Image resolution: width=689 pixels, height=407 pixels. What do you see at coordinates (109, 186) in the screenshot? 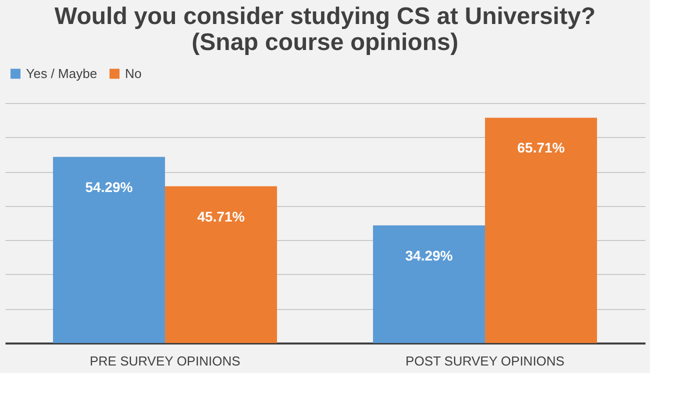
I see `data-label: 54.29%` at bounding box center [109, 186].